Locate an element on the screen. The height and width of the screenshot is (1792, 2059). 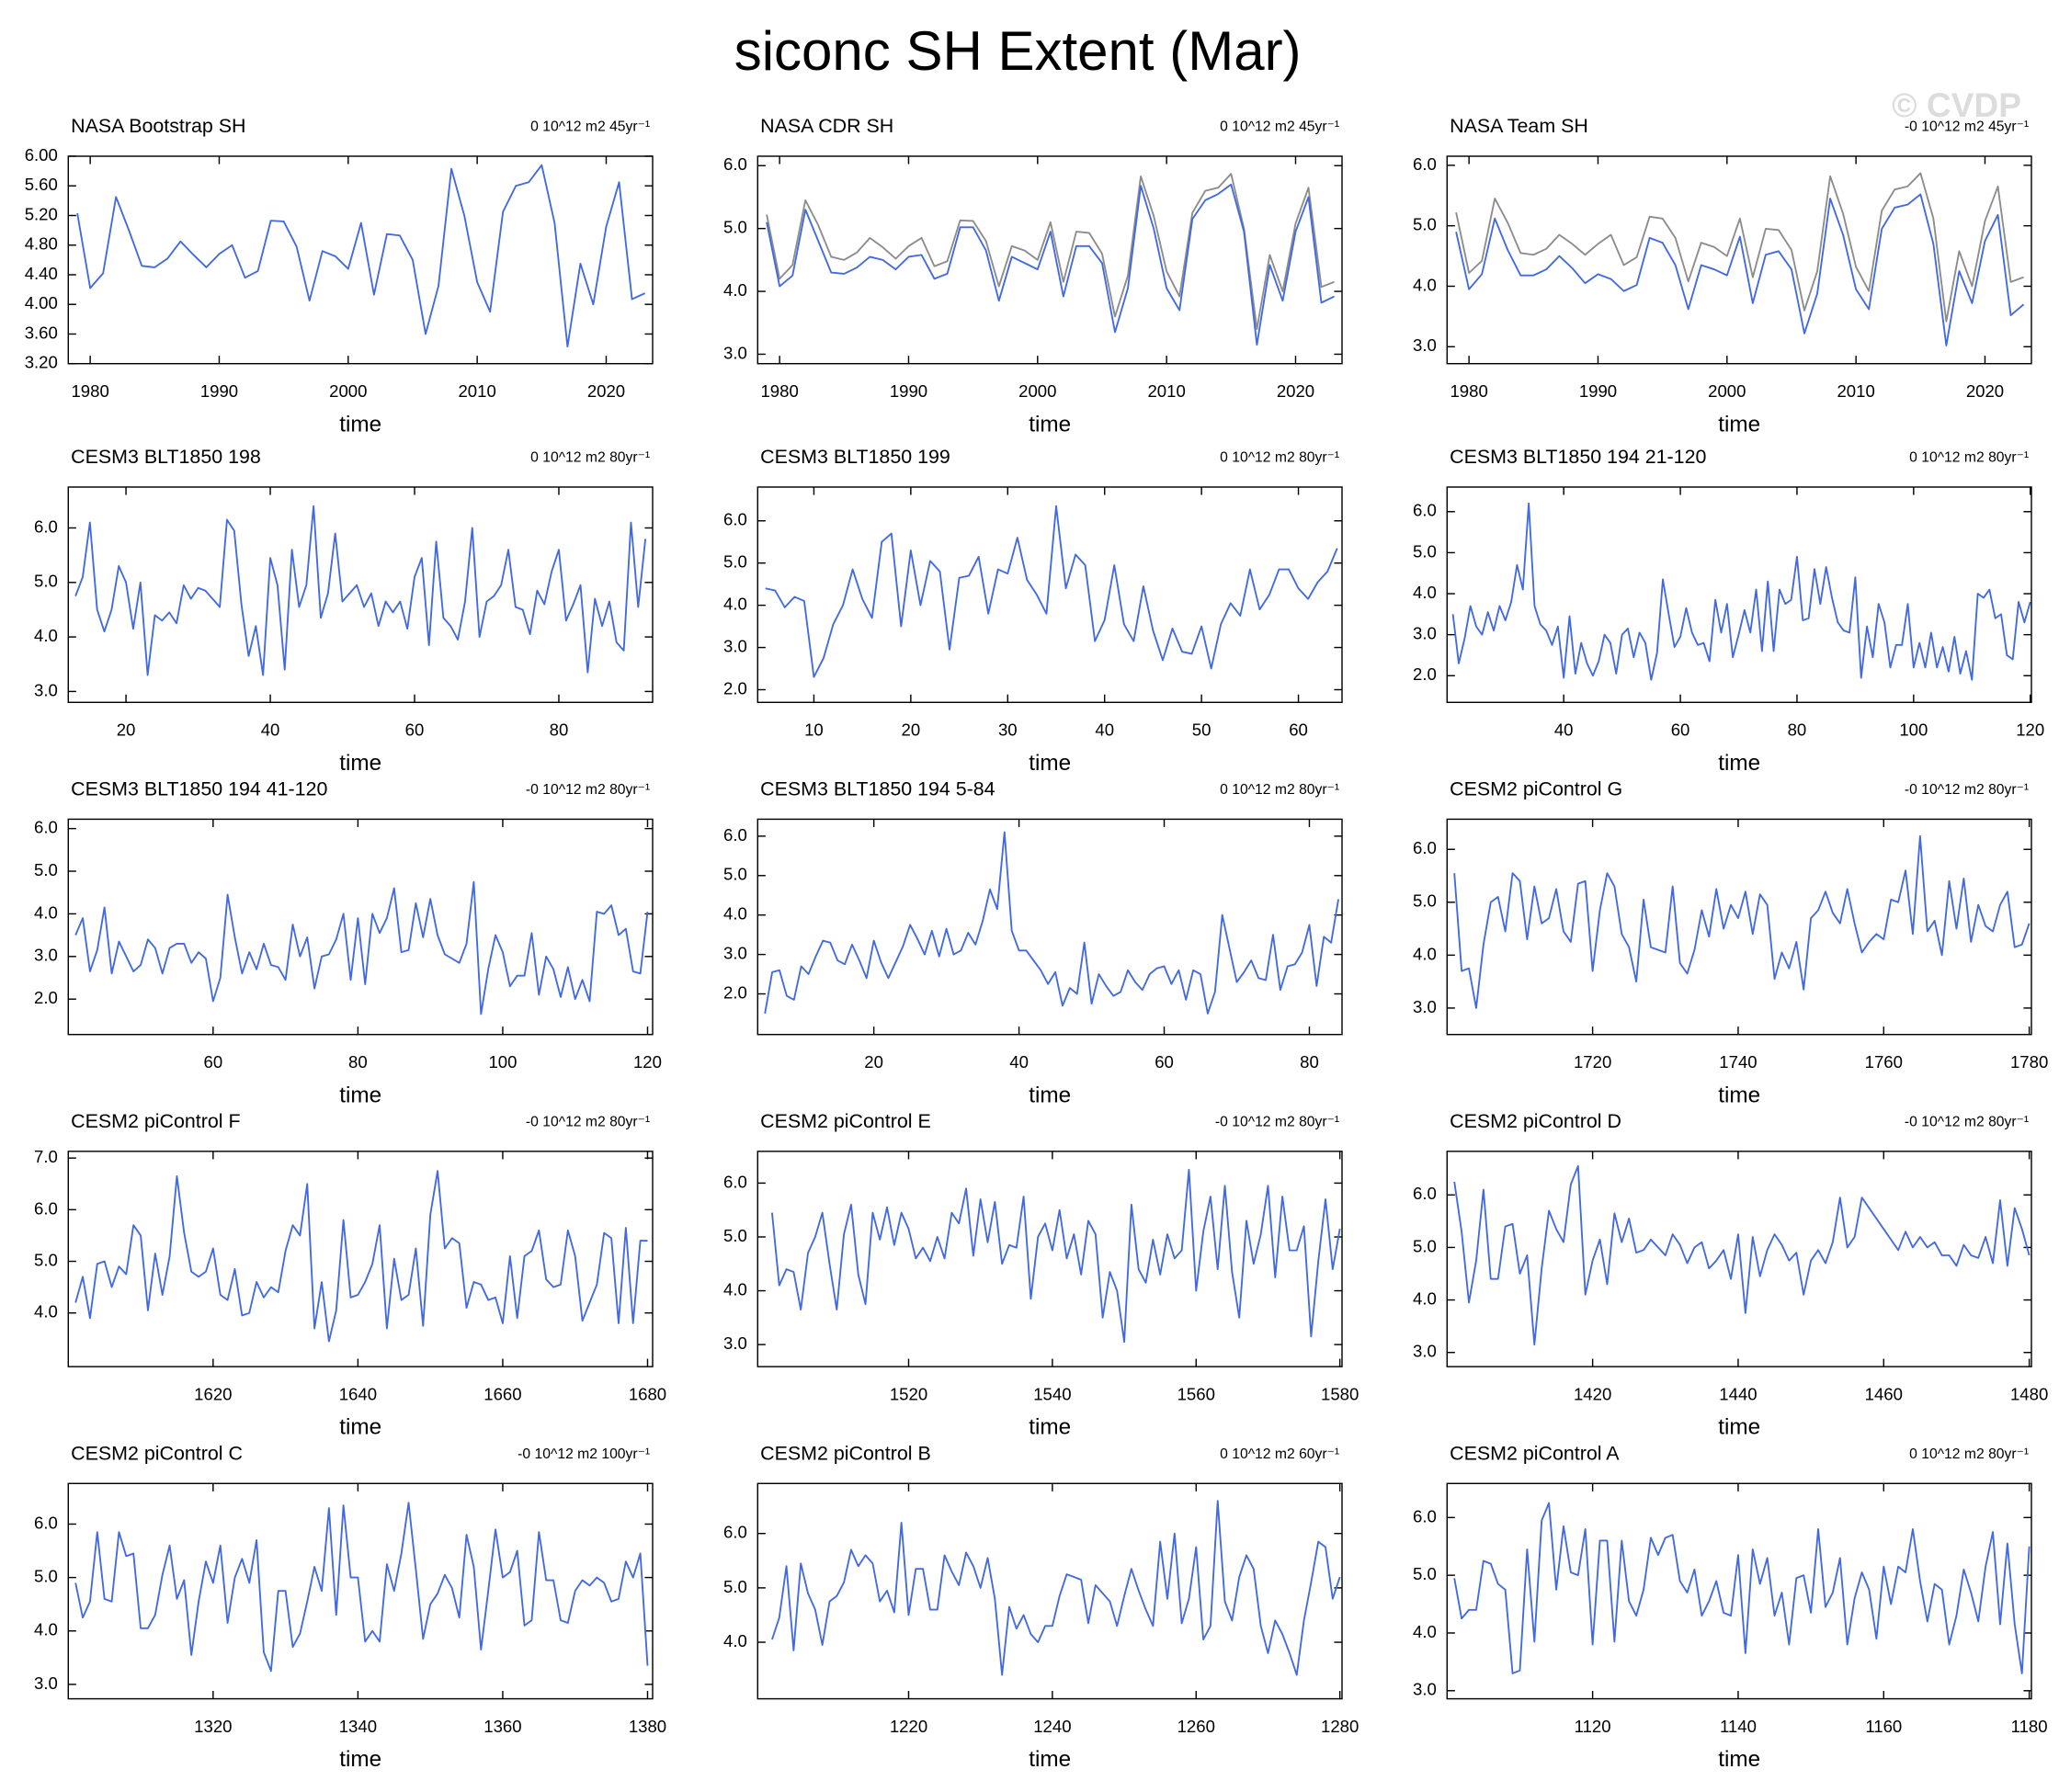
panel-title: NASA CDR SH is located at coordinates (826, 126).